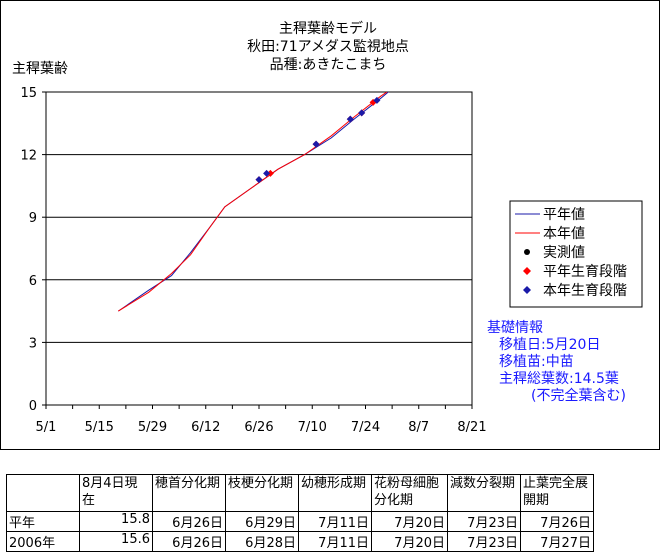 This screenshot has width=660, height=556. Describe the element at coordinates (33, 406) in the screenshot. I see `y-tick-label: 0` at that location.